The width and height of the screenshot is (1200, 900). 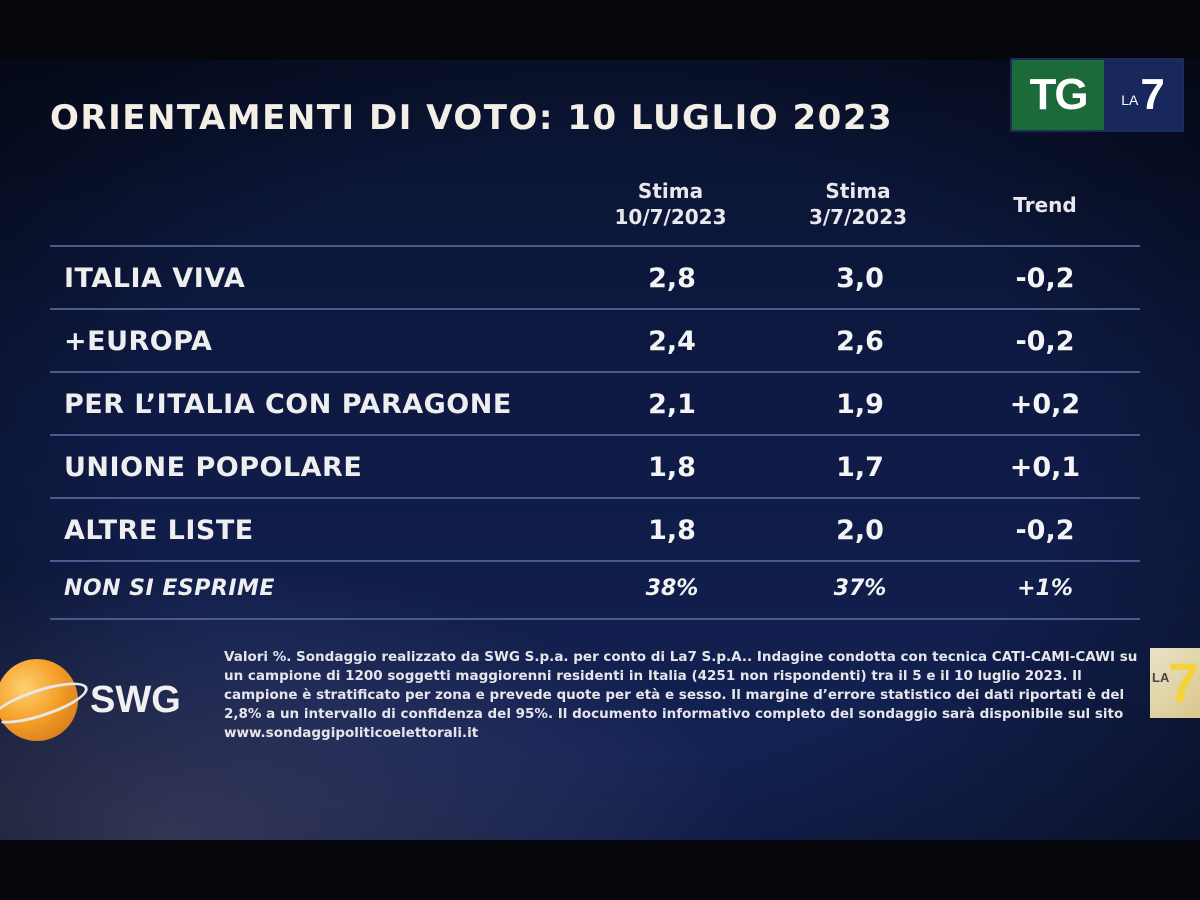 I want to click on value-previous: 1,9, so click(x=860, y=404).